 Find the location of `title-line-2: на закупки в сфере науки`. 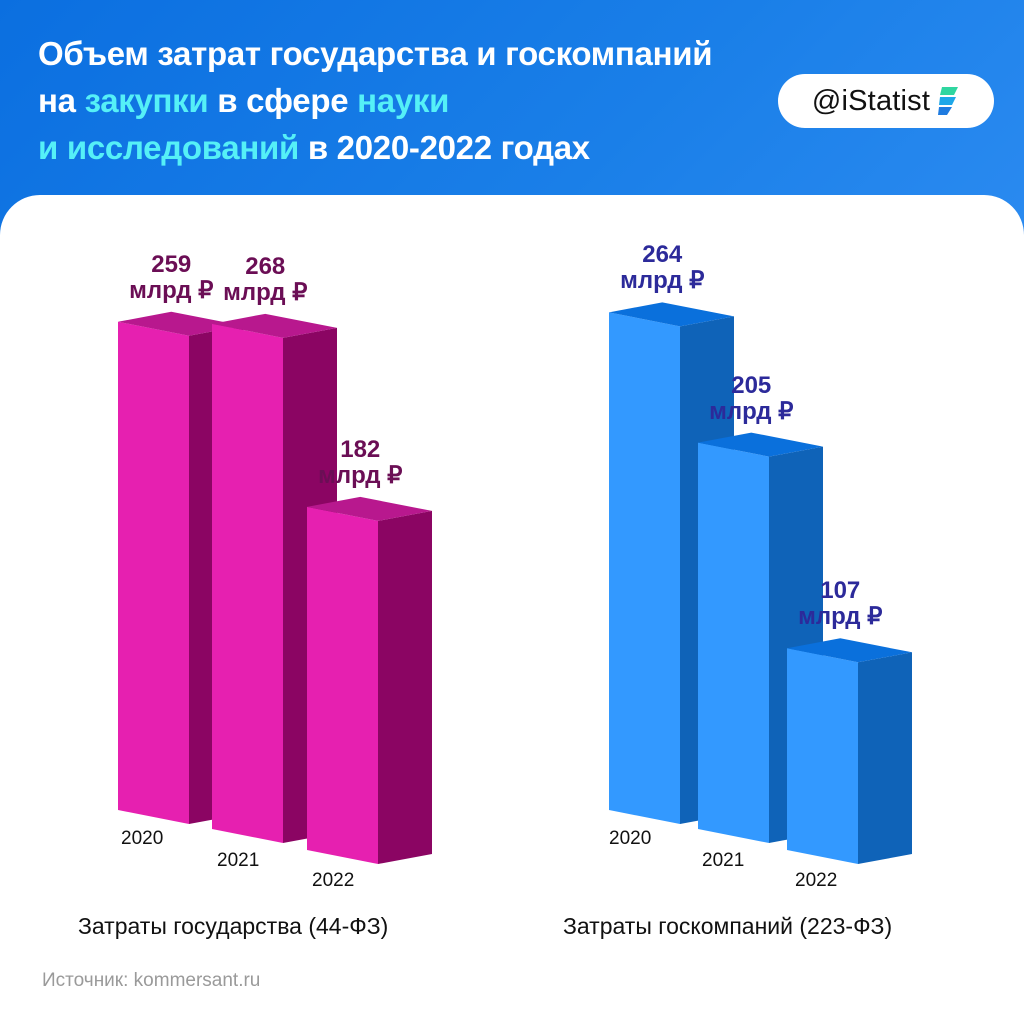

title-line-2: на закупки в сфере науки is located at coordinates (244, 100).